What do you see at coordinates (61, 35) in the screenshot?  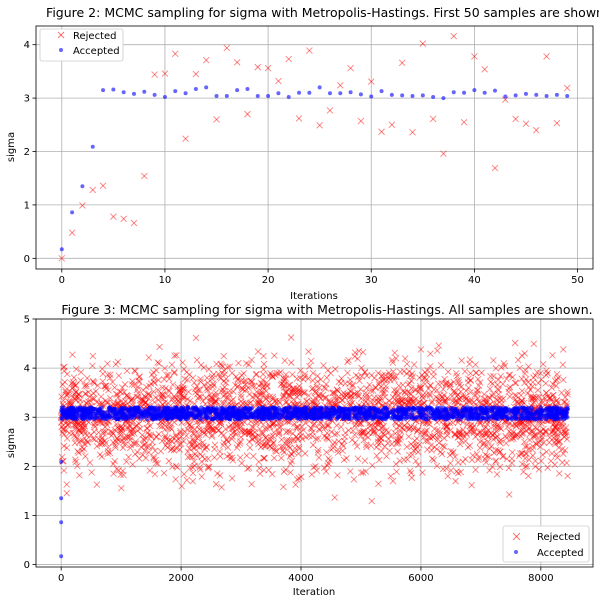 I see `chart-1-legend-rejected-marker` at bounding box center [61, 35].